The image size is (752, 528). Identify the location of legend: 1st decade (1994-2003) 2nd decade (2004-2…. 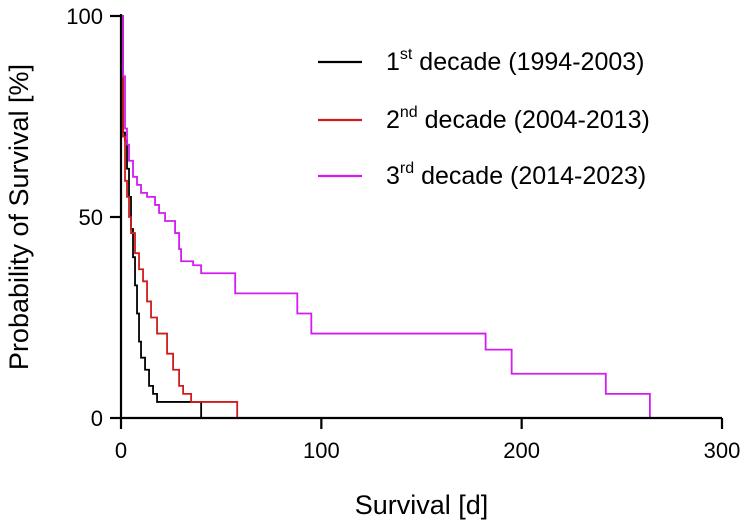
(484, 118).